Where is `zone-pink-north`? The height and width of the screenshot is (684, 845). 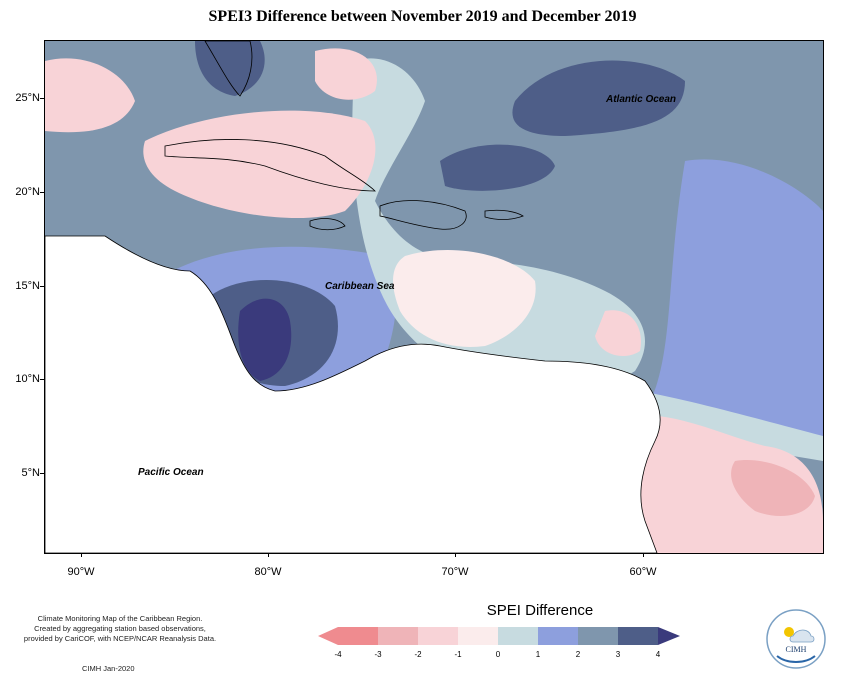 zone-pink-north is located at coordinates (90, 95).